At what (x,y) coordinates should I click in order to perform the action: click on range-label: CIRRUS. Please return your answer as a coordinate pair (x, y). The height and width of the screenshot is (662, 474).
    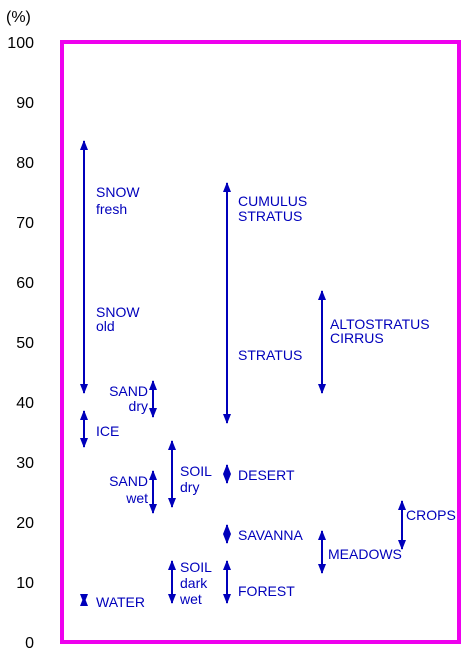
    Looking at the image, I should click on (357, 338).